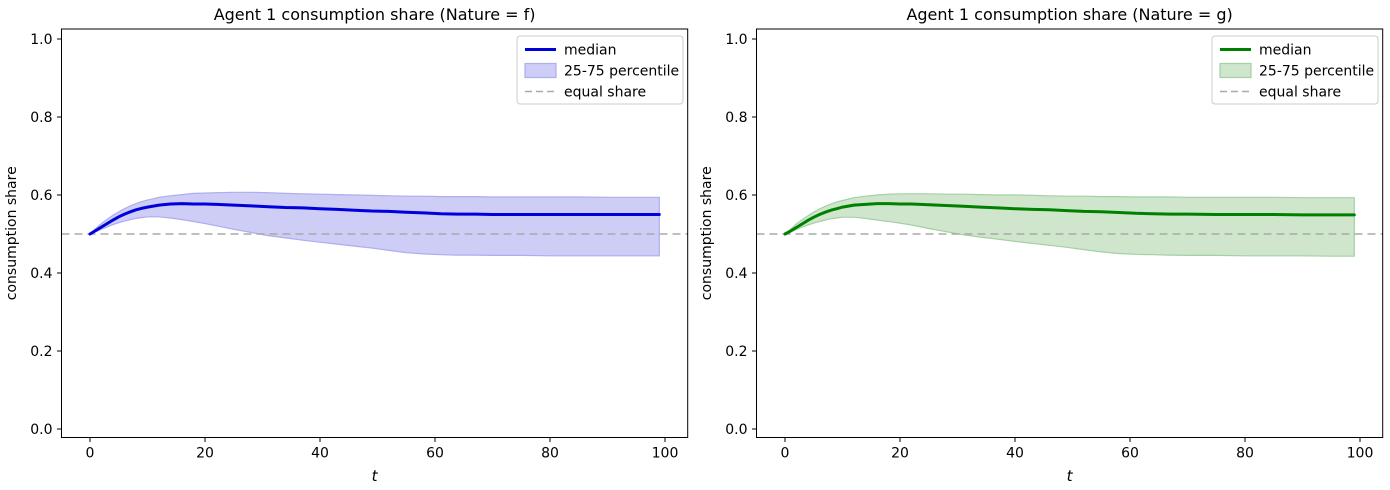 Image resolution: width=1390 pixels, height=490 pixels. Describe the element at coordinates (375, 14) in the screenshot. I see `chart-title: Agent 1 consumption share (Nature = f)` at that location.